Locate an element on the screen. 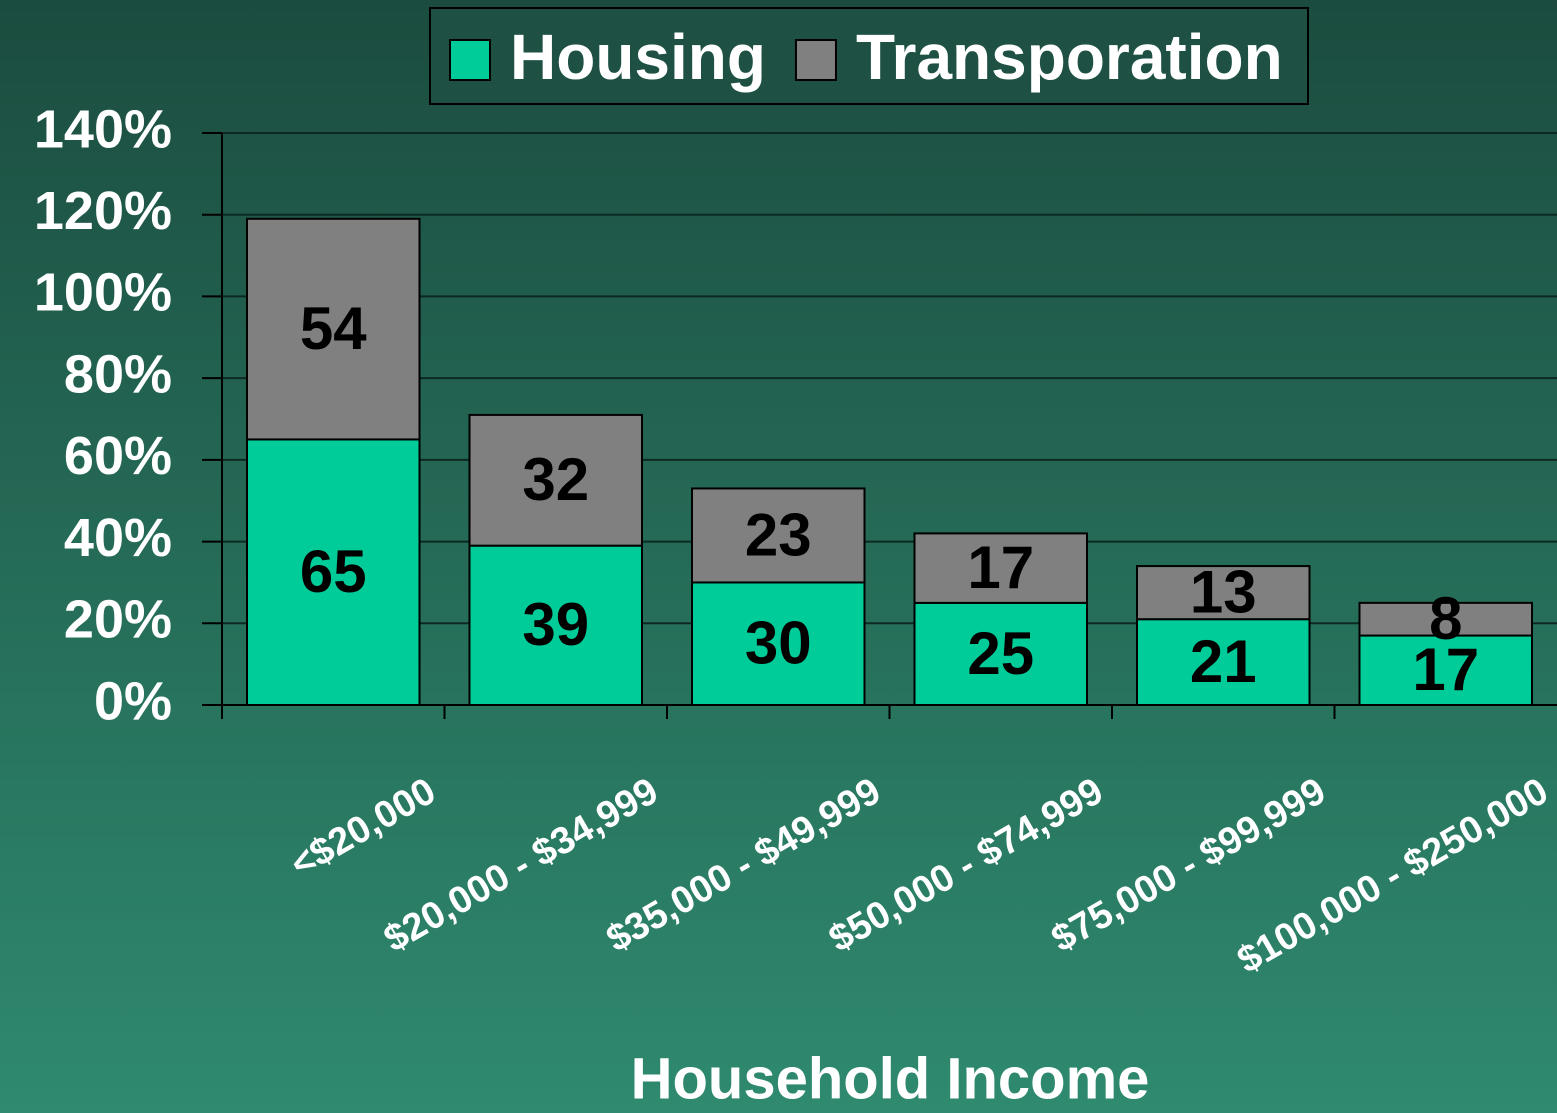 This screenshot has height=1113, width=1557. legend-label: Housing is located at coordinates (638, 57).